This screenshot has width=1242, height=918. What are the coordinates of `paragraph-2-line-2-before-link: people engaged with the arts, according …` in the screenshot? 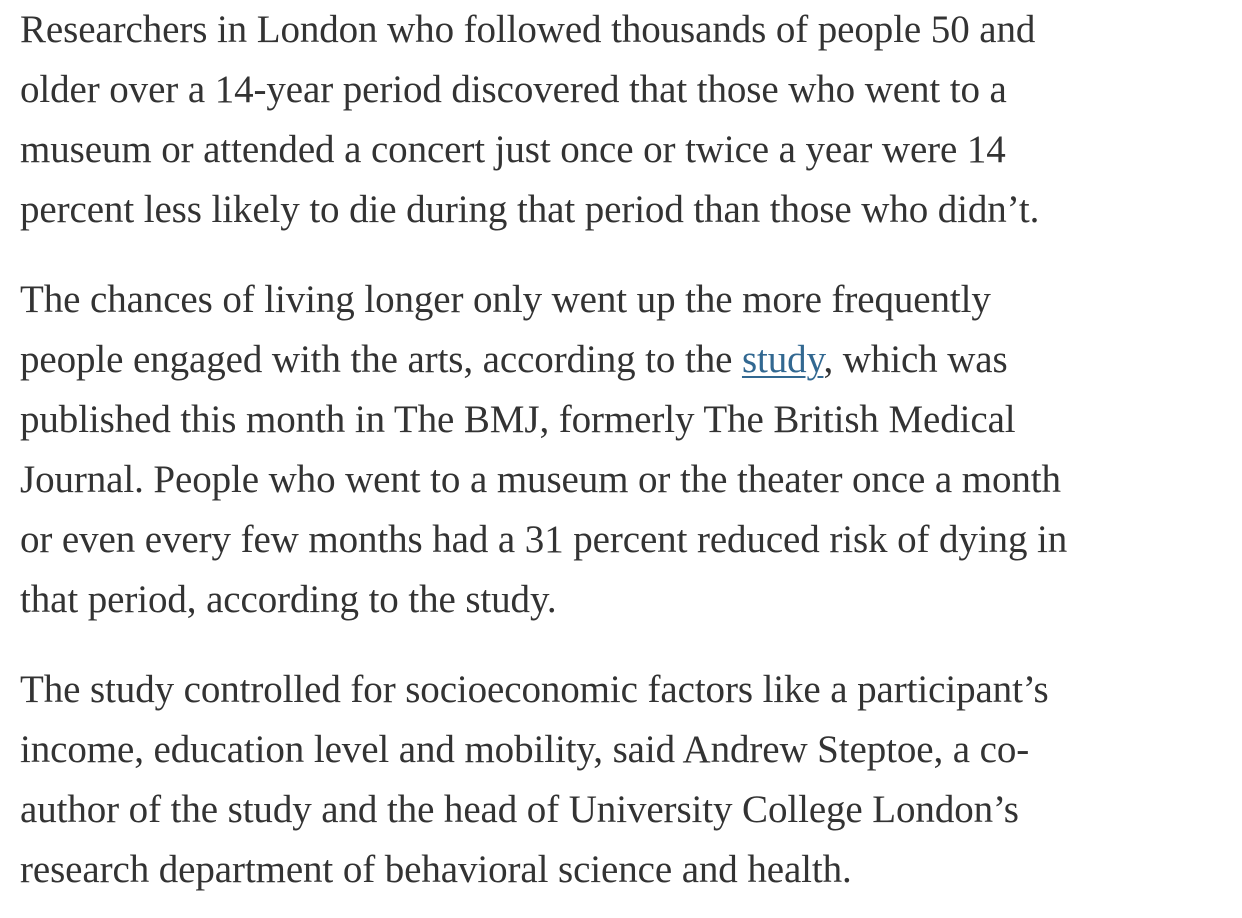 It's located at (381, 359).